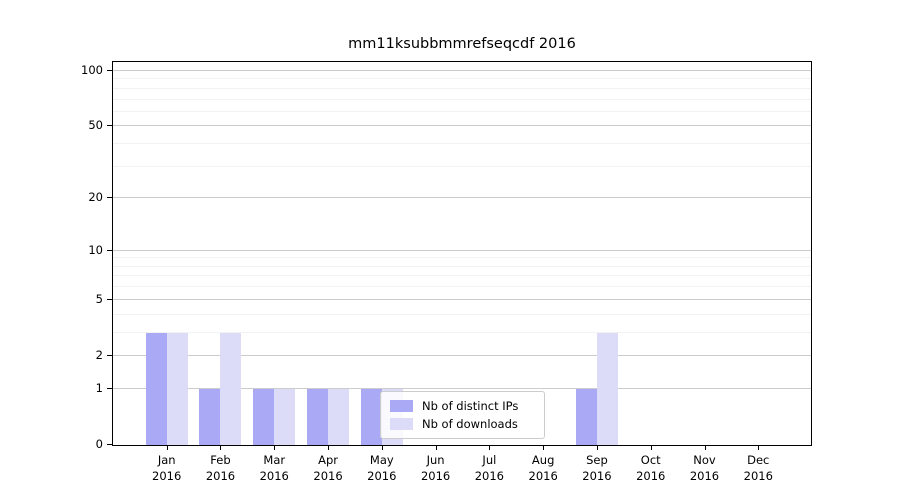 The image size is (900, 500). What do you see at coordinates (274, 460) in the screenshot?
I see `x-tick-month: Mar` at bounding box center [274, 460].